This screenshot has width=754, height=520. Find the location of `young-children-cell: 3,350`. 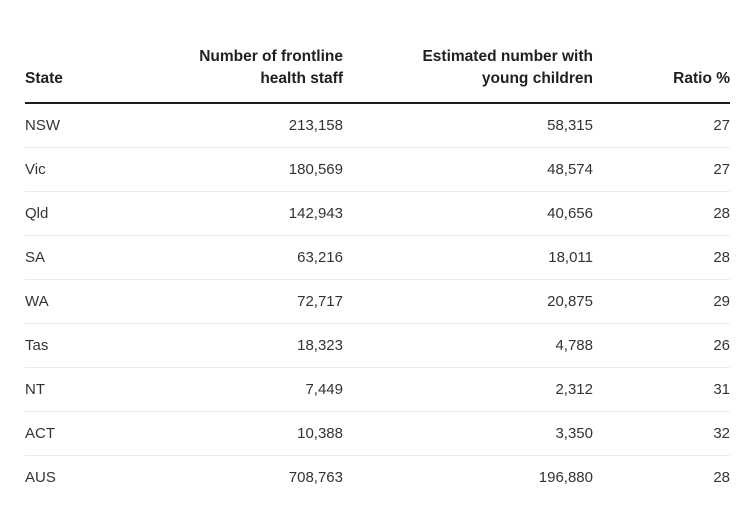

young-children-cell: 3,350 is located at coordinates (468, 433).